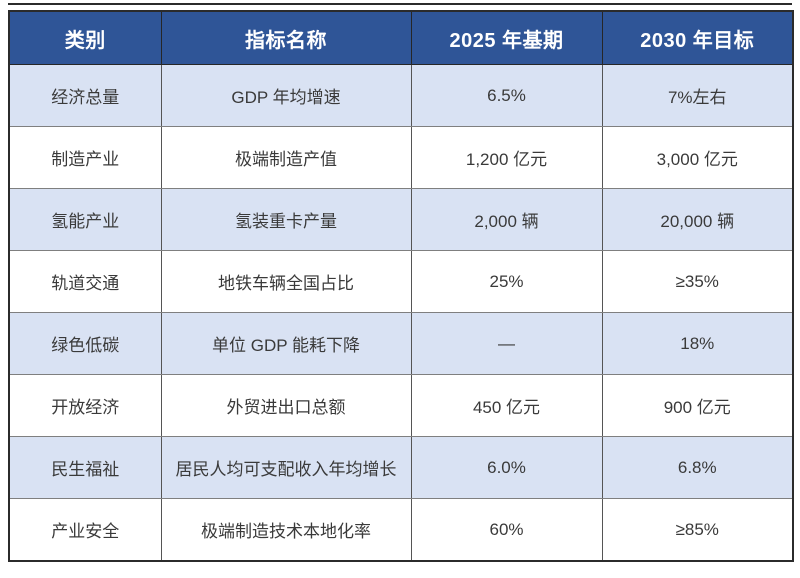 The width and height of the screenshot is (800, 578). What do you see at coordinates (697, 37) in the screenshot?
I see `column-header-target-2030: 2030 年目标` at bounding box center [697, 37].